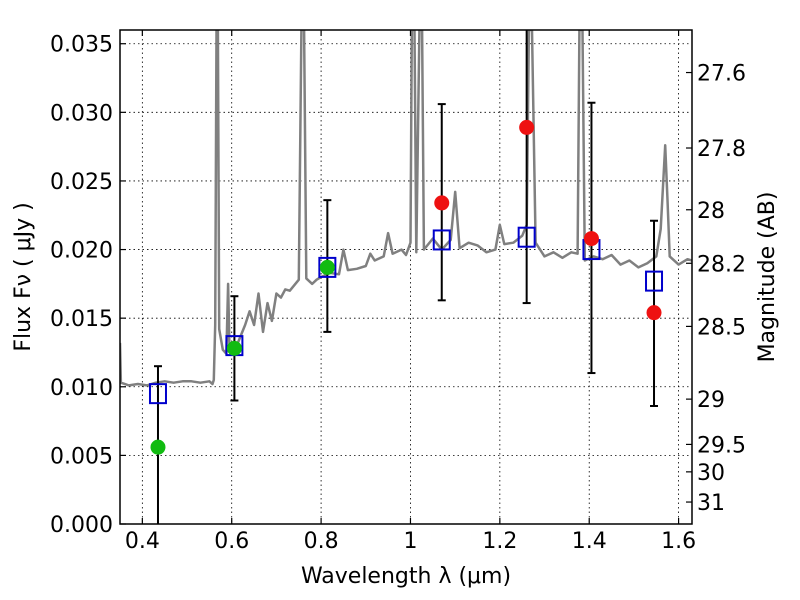 The height and width of the screenshot is (600, 800). What do you see at coordinates (721, 74) in the screenshot?
I see `right-tick-label: 27.6` at bounding box center [721, 74].